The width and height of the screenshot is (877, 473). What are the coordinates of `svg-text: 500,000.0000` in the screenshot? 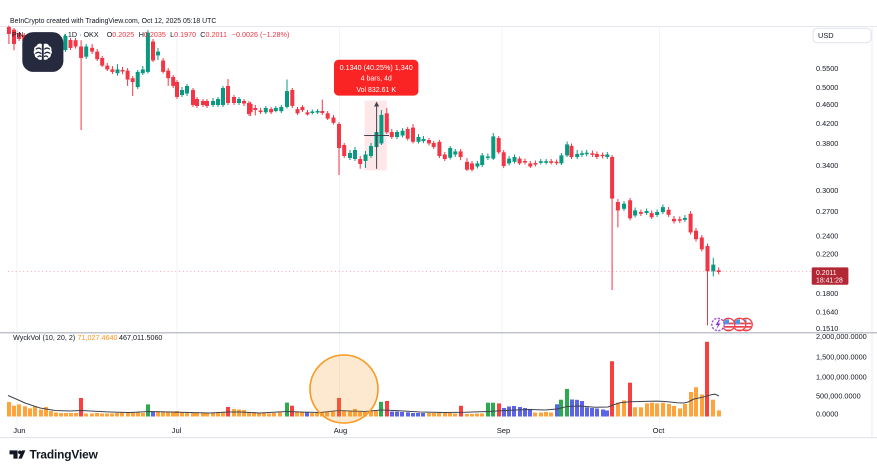 It's located at (838, 395).